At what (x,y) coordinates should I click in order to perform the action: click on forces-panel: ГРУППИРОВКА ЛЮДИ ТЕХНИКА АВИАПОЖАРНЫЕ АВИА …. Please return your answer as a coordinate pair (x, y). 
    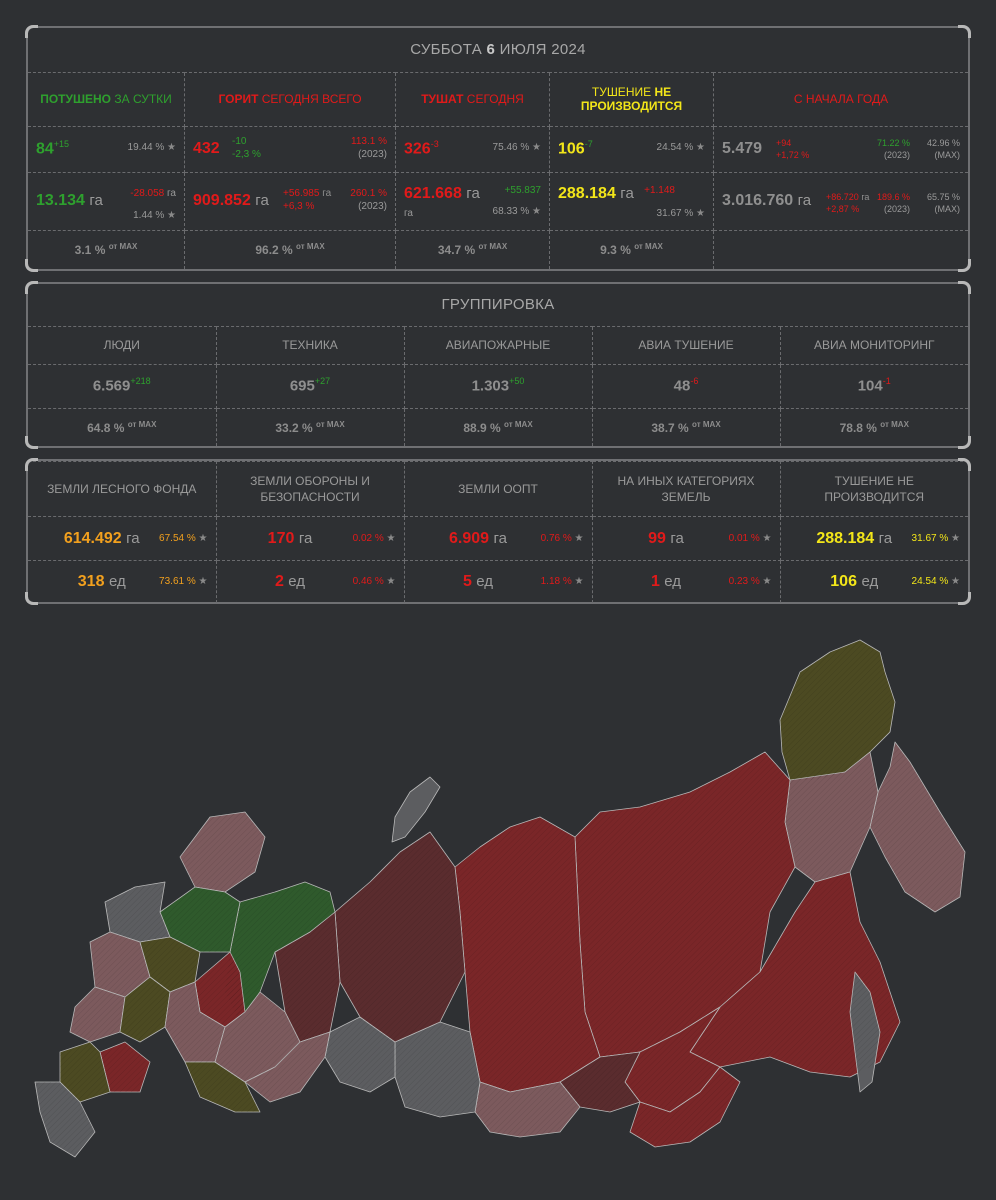
    Looking at the image, I should click on (498, 365).